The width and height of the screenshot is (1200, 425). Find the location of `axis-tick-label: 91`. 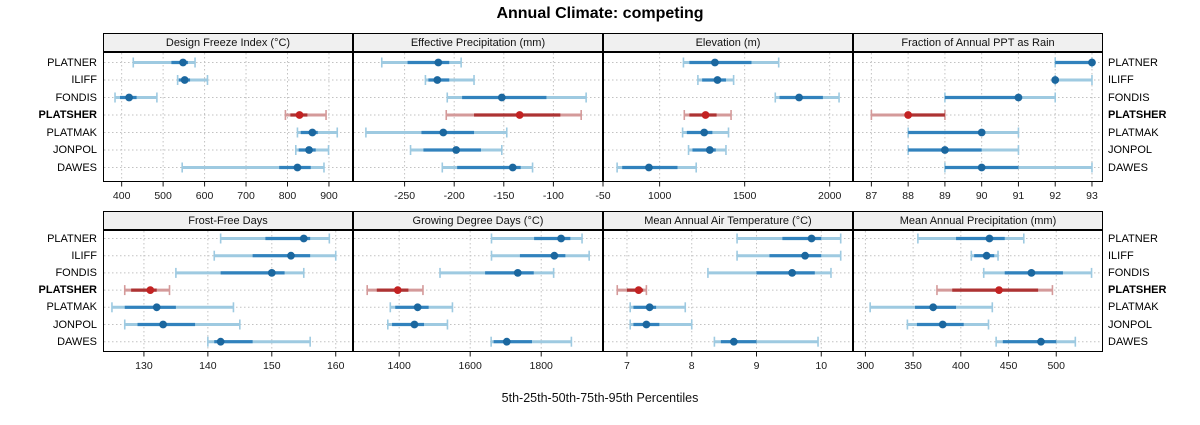

axis-tick-label: 91 is located at coordinates (1019, 196).